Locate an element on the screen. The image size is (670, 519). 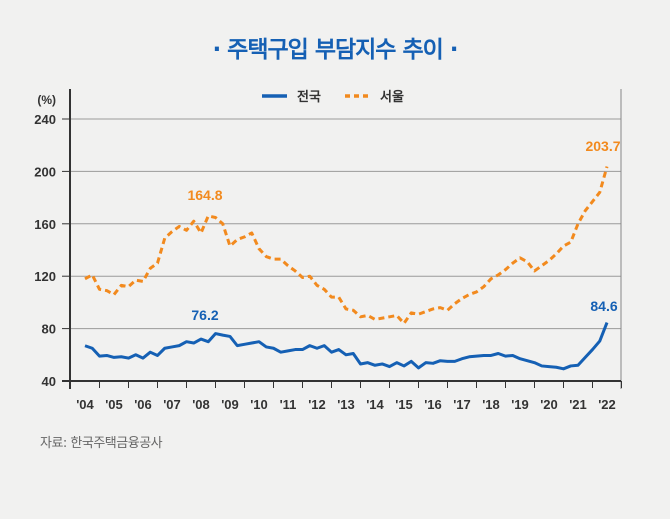
chart-title: · 주택구입 부담지수 추이 · is located at coordinates (335, 50).